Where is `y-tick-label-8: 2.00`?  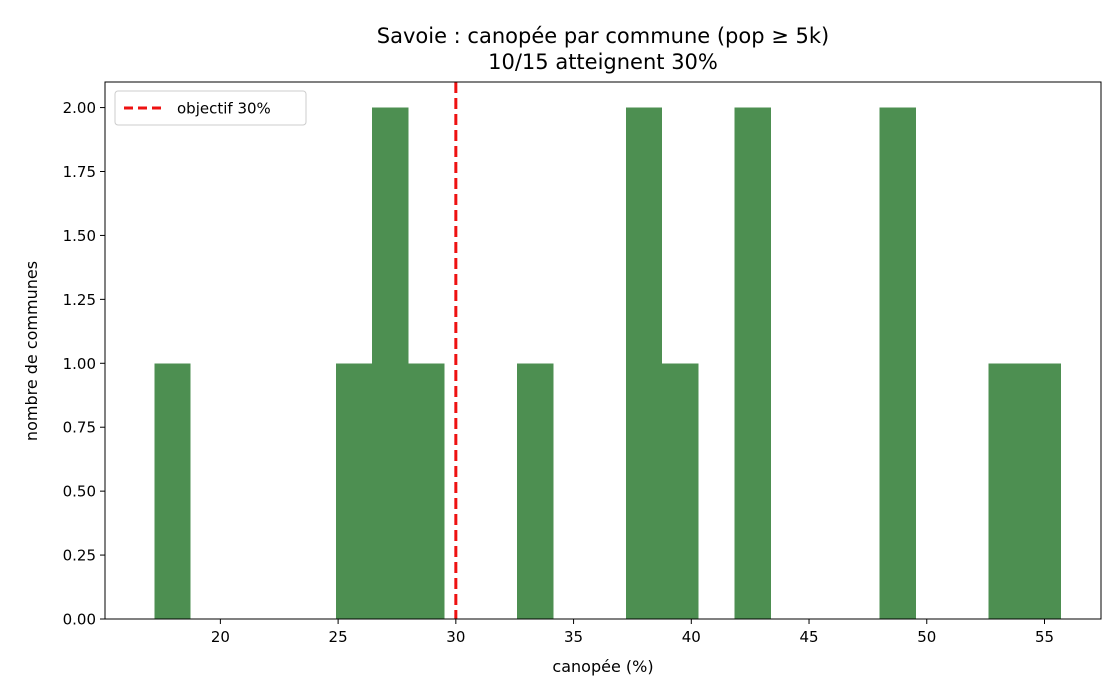
y-tick-label-8: 2.00 is located at coordinates (79, 108).